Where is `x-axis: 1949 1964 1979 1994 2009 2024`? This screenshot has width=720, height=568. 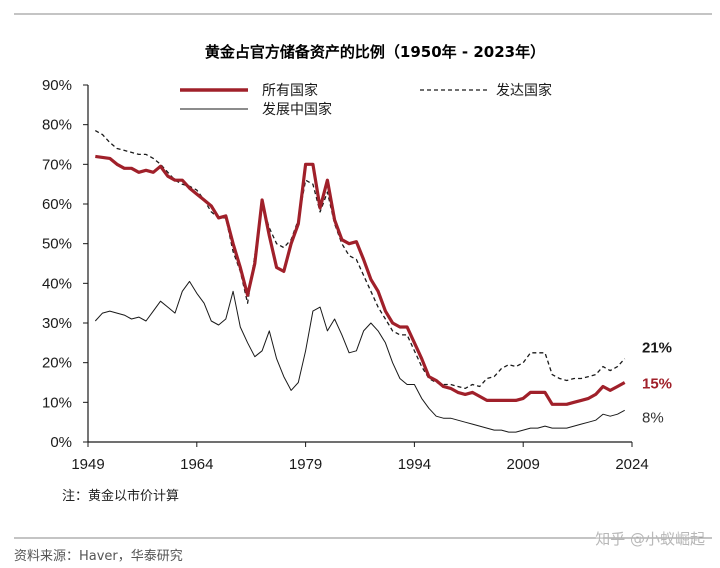
x-axis: 1949 1964 1979 1994 2009 2024 is located at coordinates (360, 457).